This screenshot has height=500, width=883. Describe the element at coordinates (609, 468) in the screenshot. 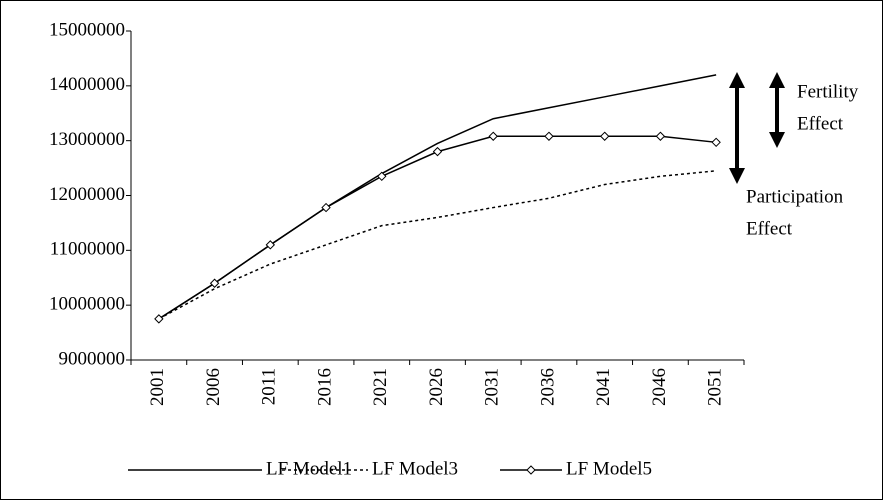

I see `legend-label: LF Model5` at that location.